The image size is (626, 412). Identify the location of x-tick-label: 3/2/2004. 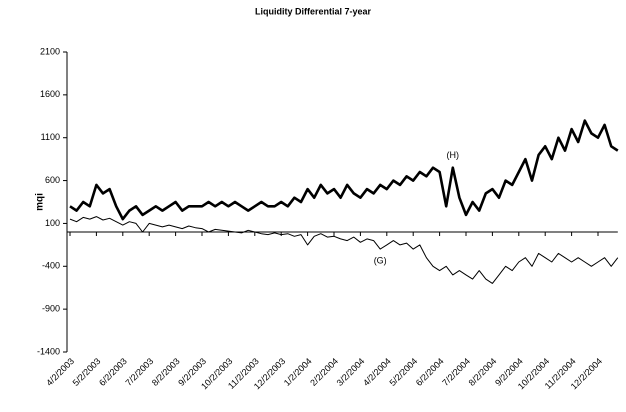
(351, 372).